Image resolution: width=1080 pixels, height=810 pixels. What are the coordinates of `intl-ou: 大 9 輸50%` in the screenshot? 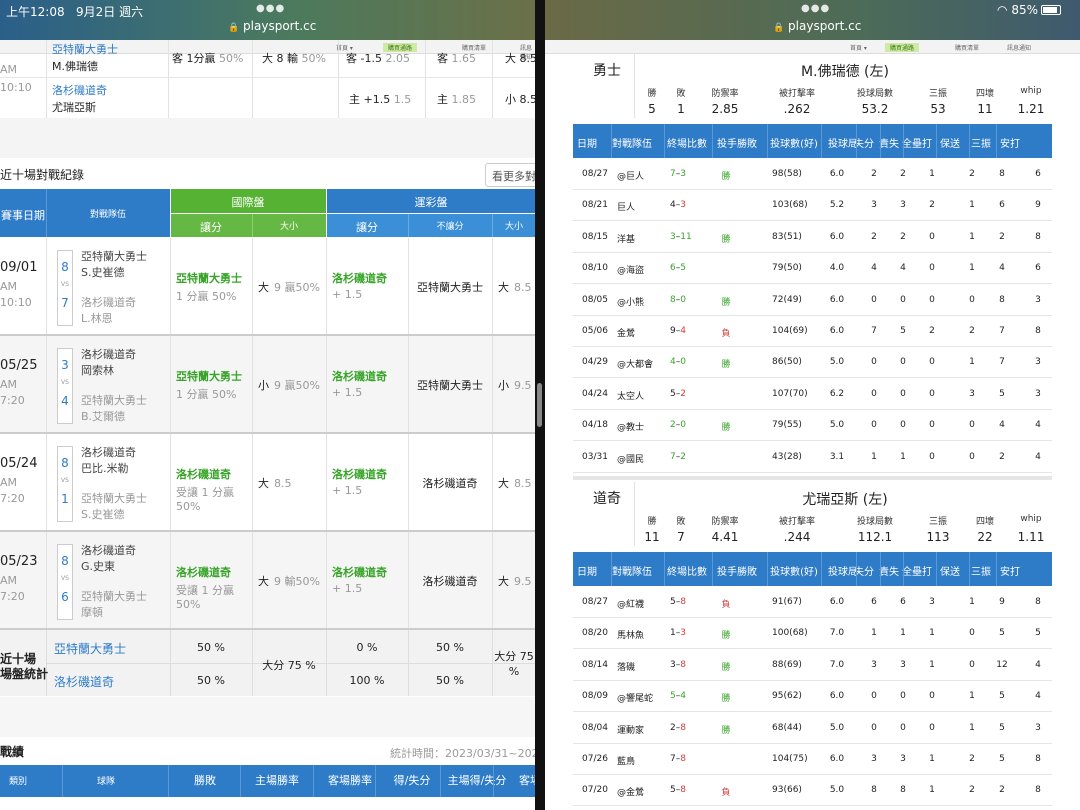 It's located at (289, 581).